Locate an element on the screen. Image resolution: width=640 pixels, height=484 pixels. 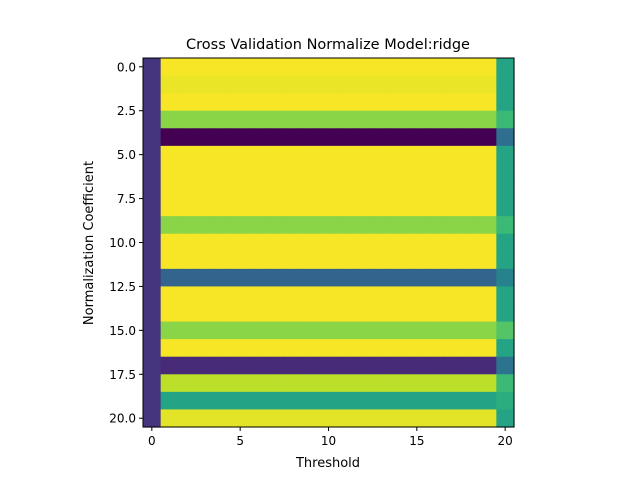
x-tick-label: 15 is located at coordinates (416, 441).